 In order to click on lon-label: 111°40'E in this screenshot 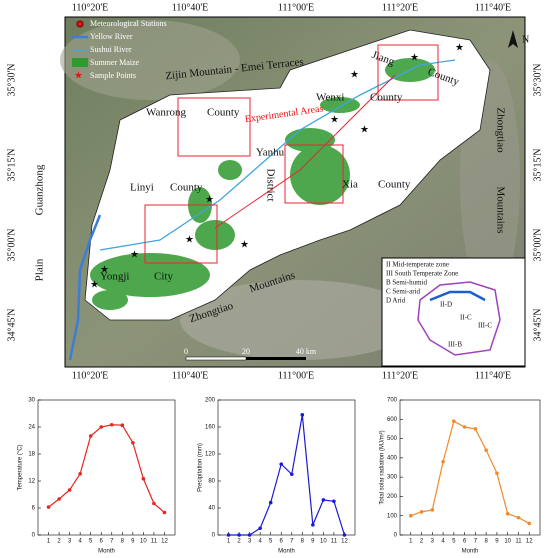, I will do `click(493, 7)`.